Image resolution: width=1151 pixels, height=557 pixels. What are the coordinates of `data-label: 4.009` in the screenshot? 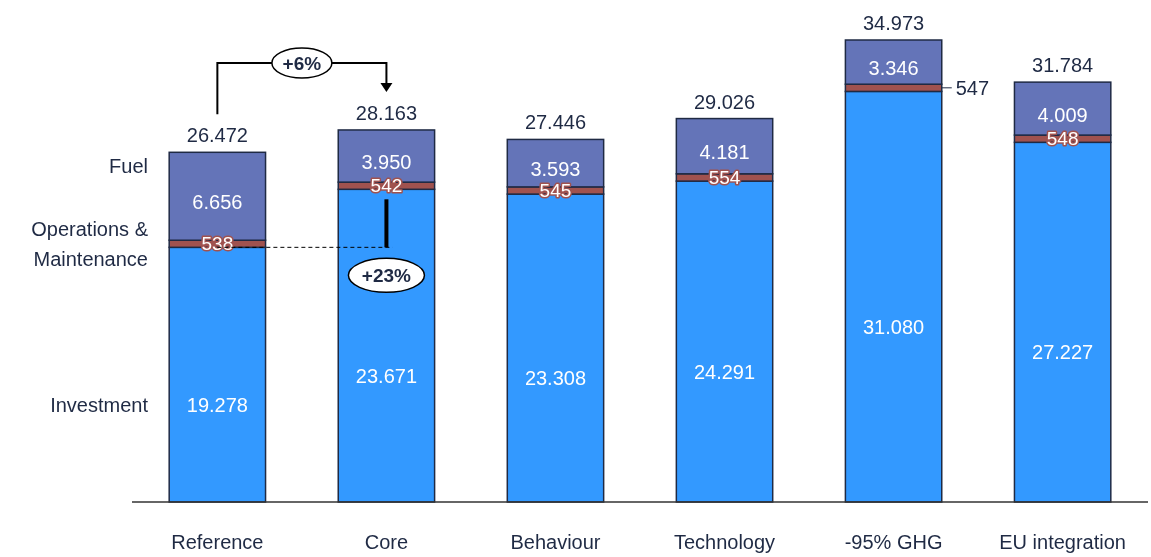 It's located at (1062, 114).